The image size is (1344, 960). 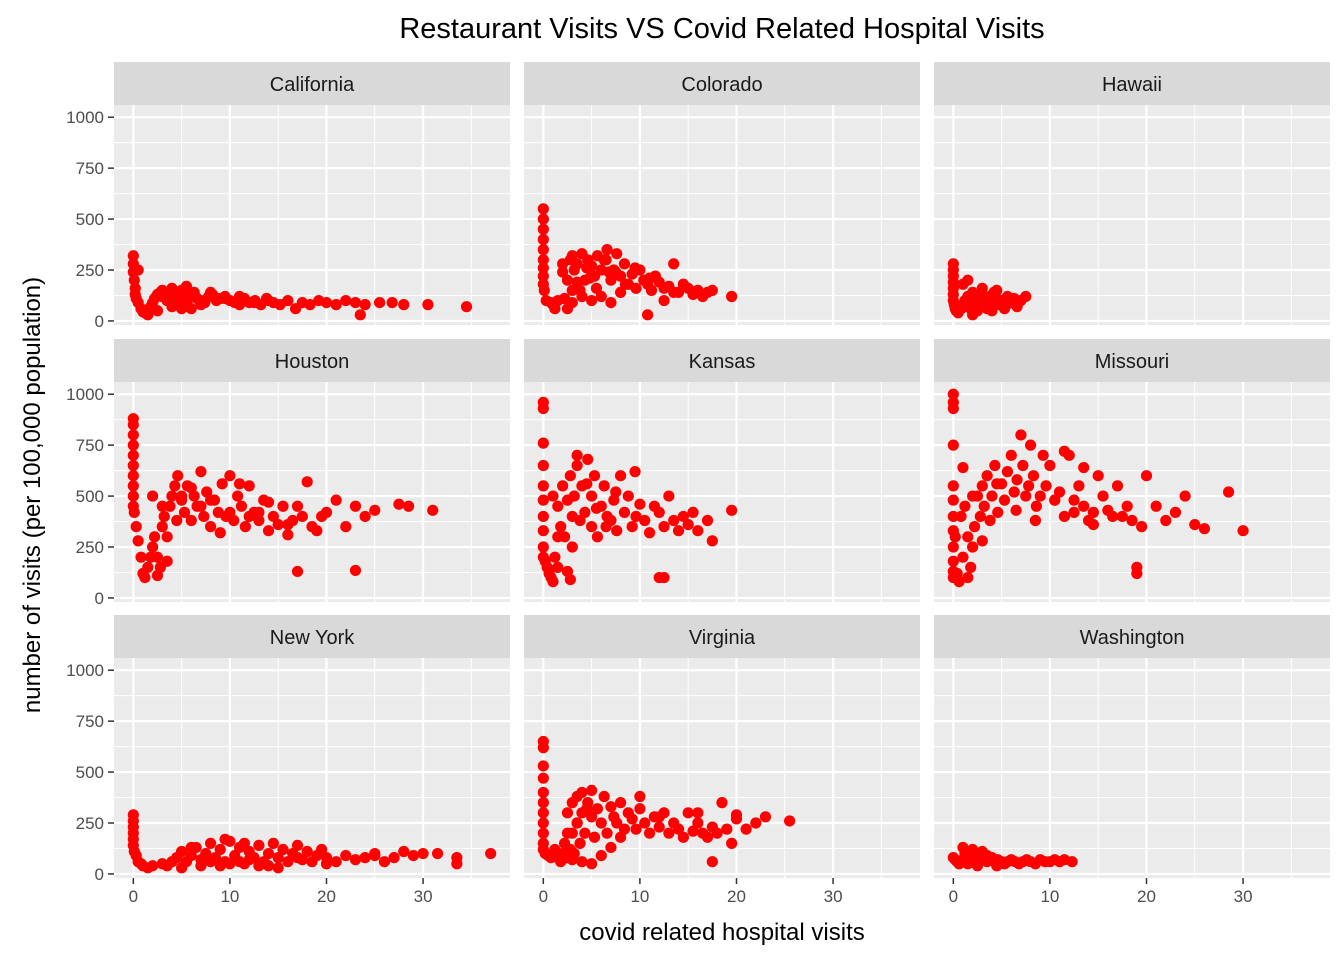 What do you see at coordinates (1132, 362) in the screenshot?
I see `panel-strip-label: Missouri` at bounding box center [1132, 362].